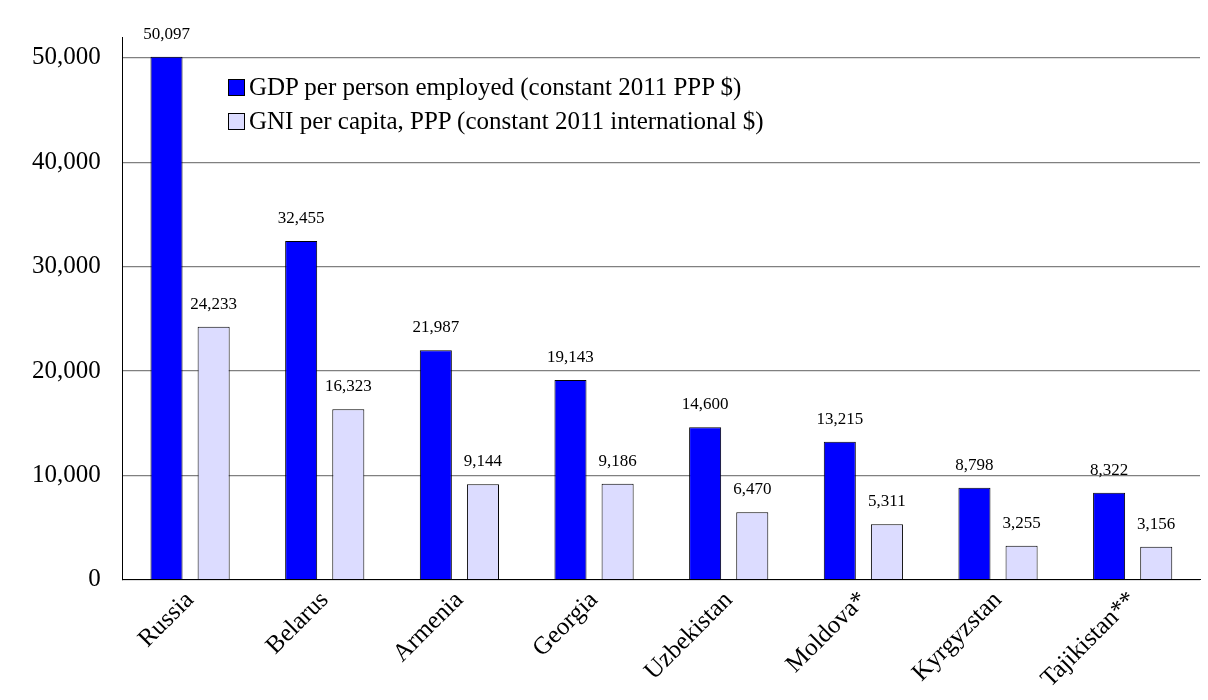  I want to click on data-label: 5,311, so click(887, 501).